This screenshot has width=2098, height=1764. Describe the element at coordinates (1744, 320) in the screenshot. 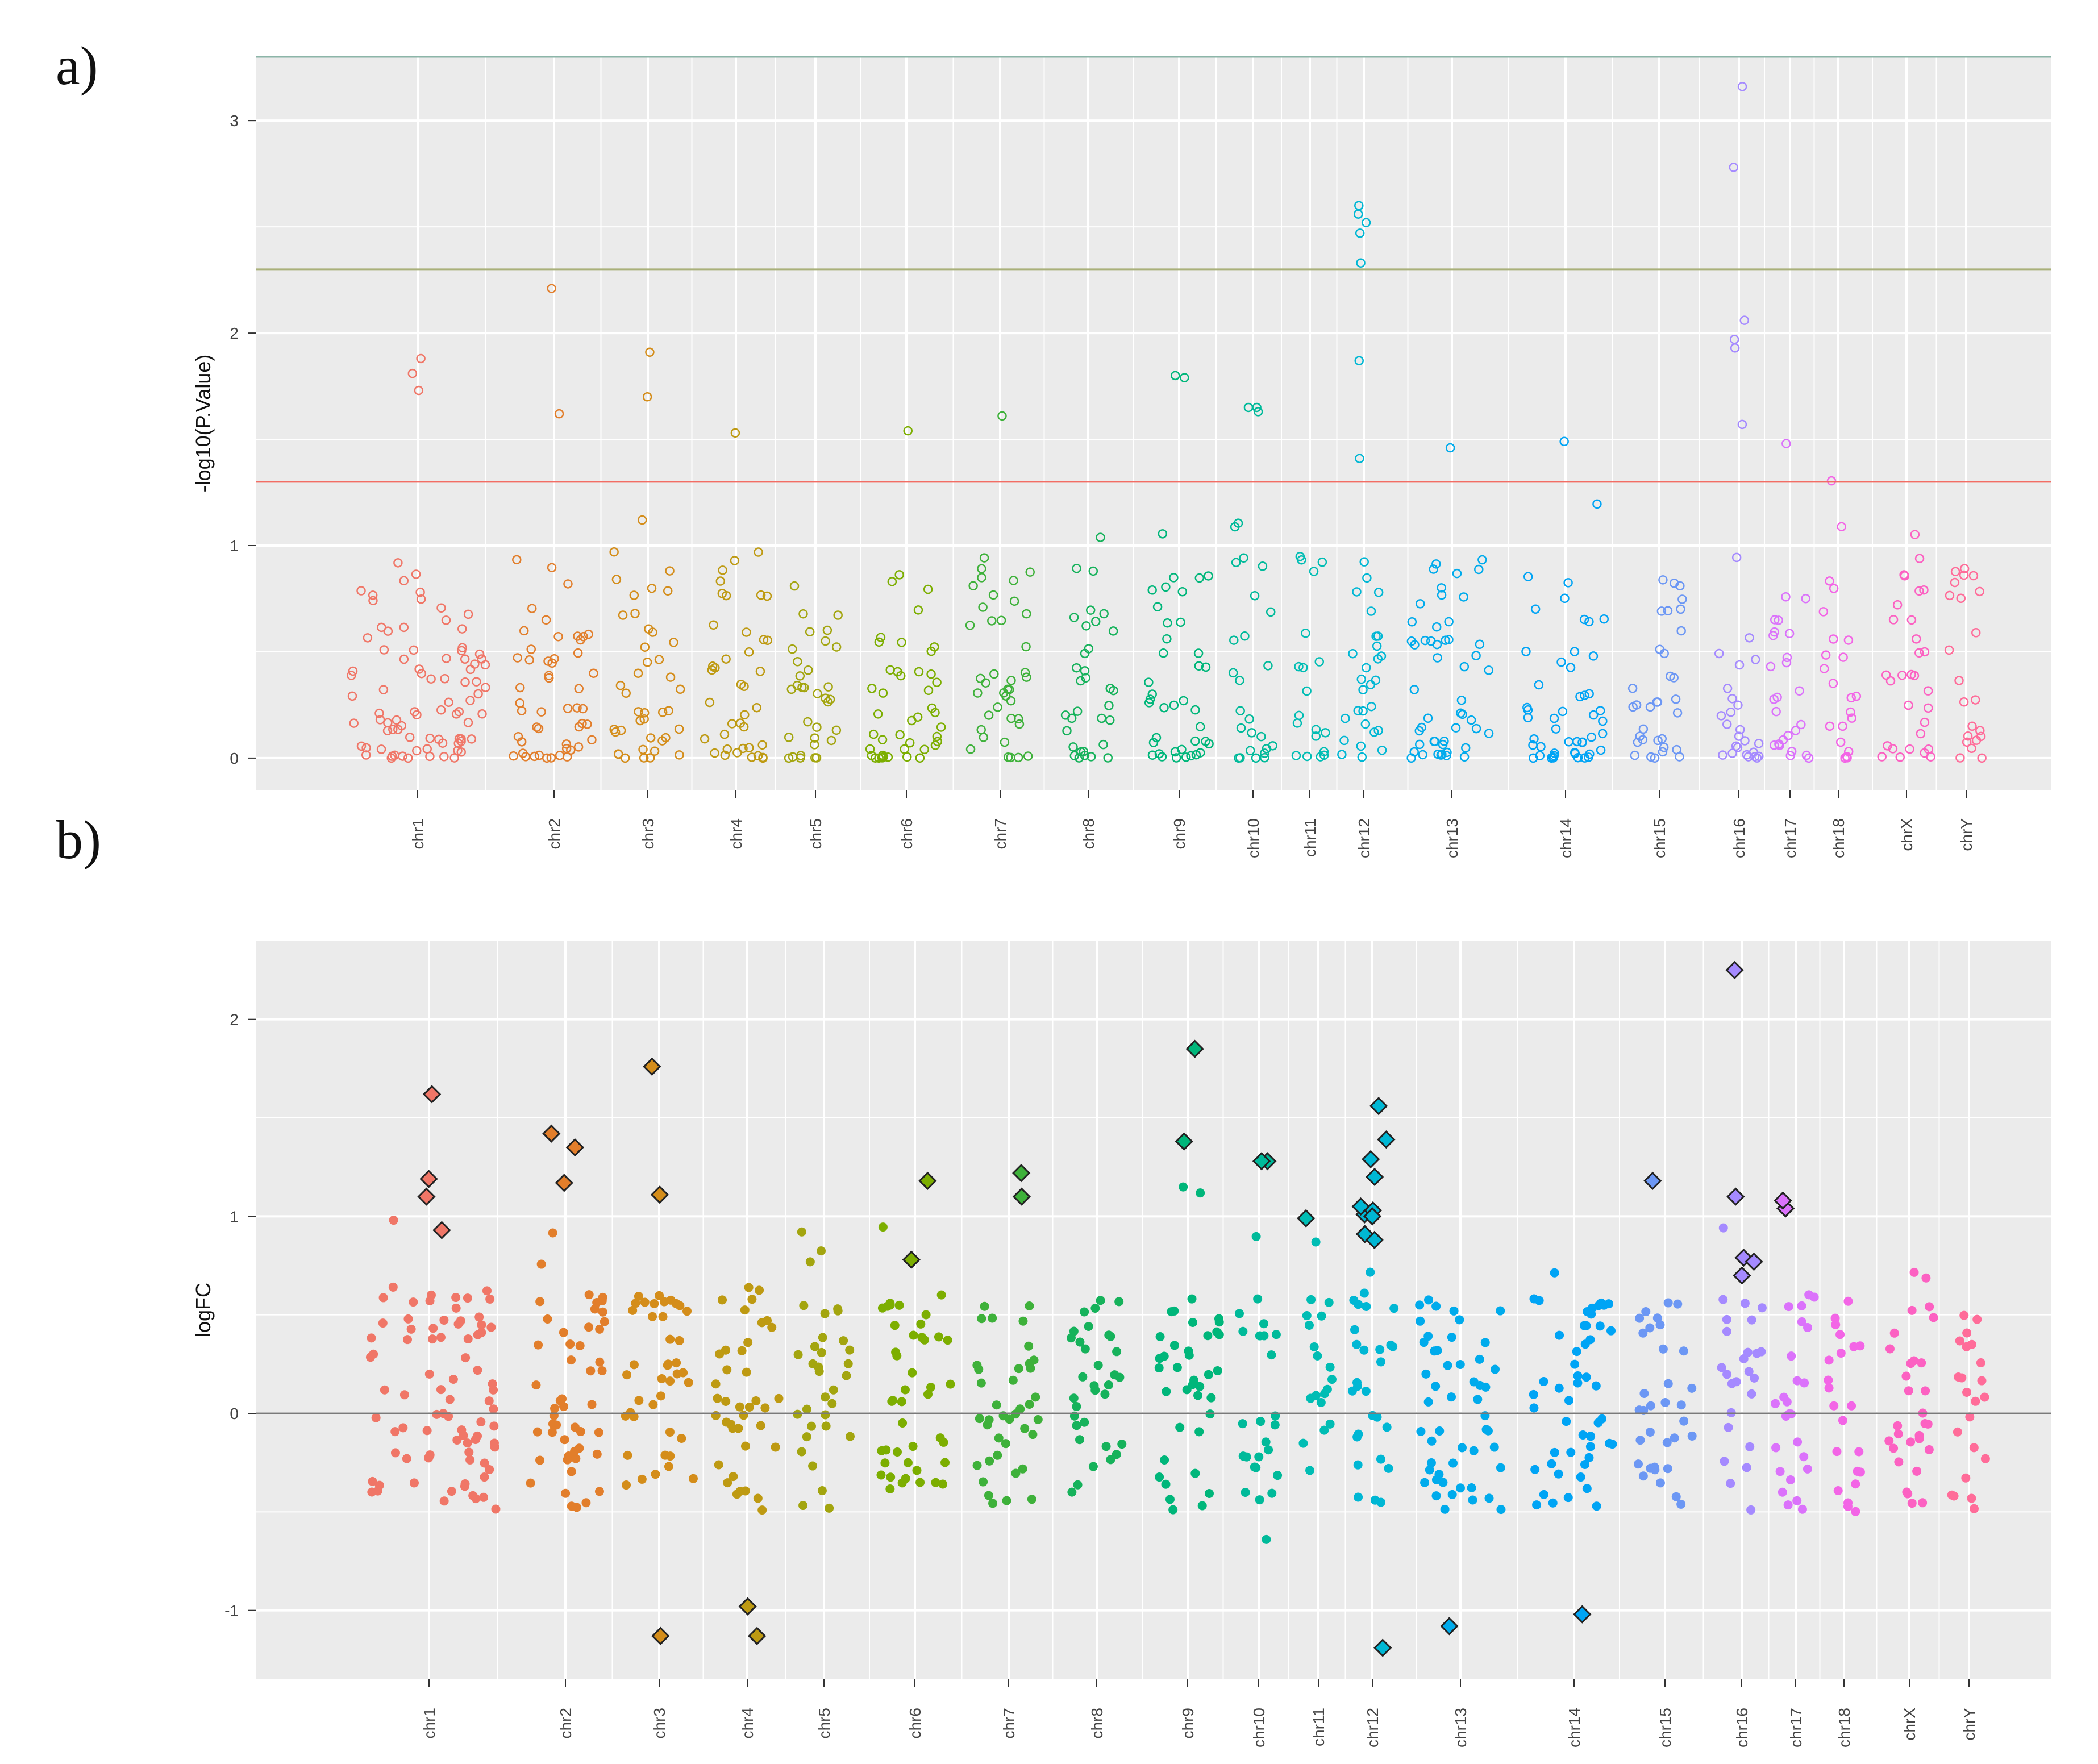

I see `highlight-point-chr16` at that location.